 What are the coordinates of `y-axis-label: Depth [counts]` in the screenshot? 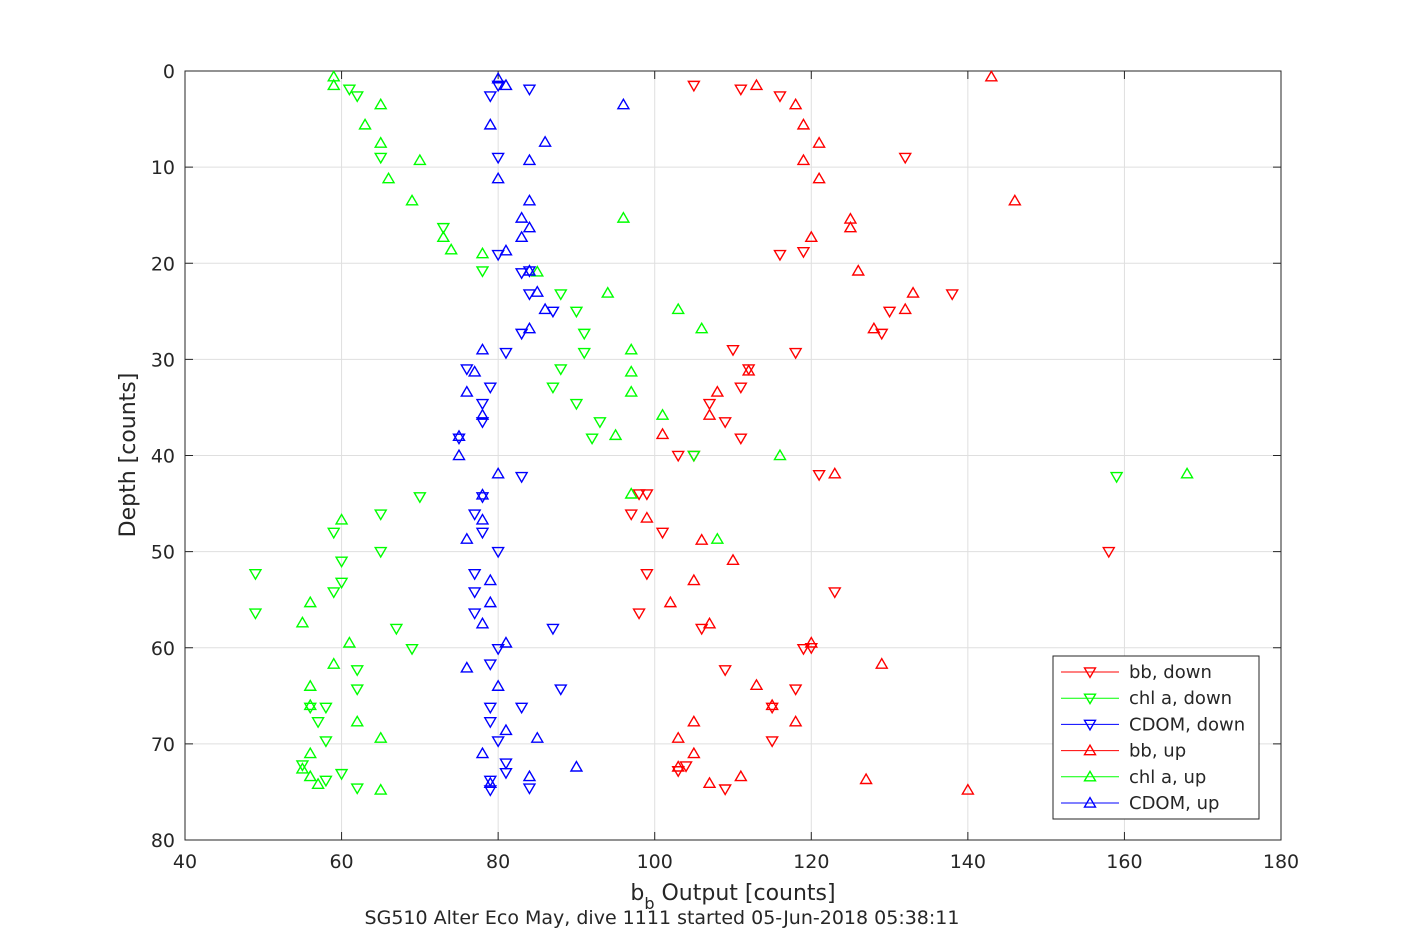 It's located at (128, 455).